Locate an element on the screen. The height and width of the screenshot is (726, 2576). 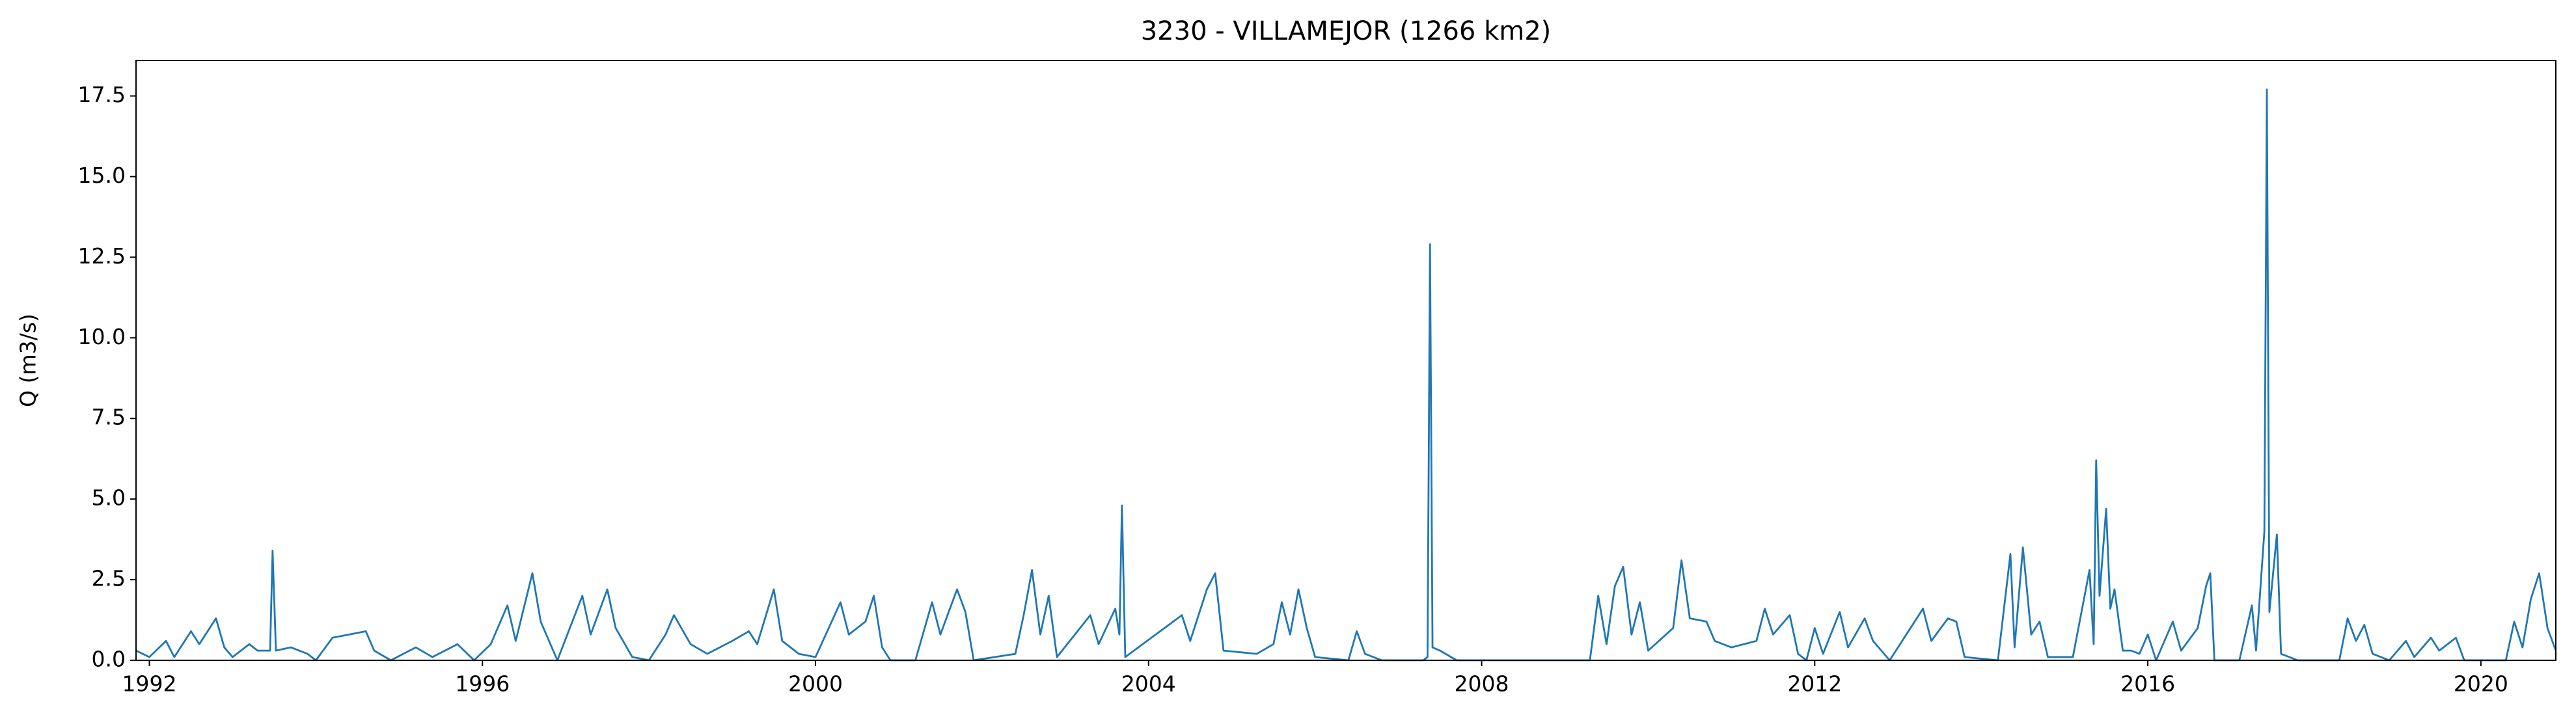
y-tick-label: 0.0 is located at coordinates (109, 659).